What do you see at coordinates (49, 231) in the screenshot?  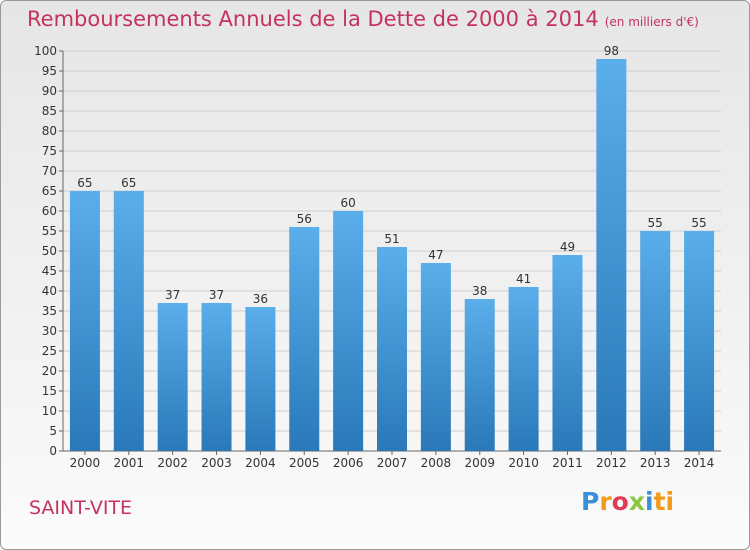 I see `y-tick-label: 55` at bounding box center [49, 231].